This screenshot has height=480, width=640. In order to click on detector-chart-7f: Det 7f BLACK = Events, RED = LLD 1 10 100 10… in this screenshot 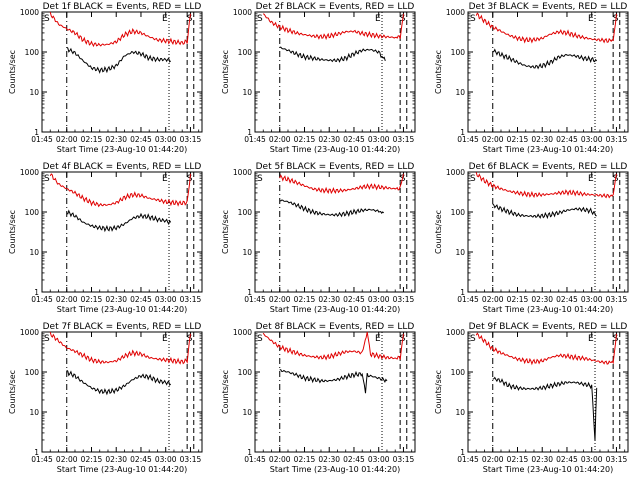, I will do `click(105, 398)`.